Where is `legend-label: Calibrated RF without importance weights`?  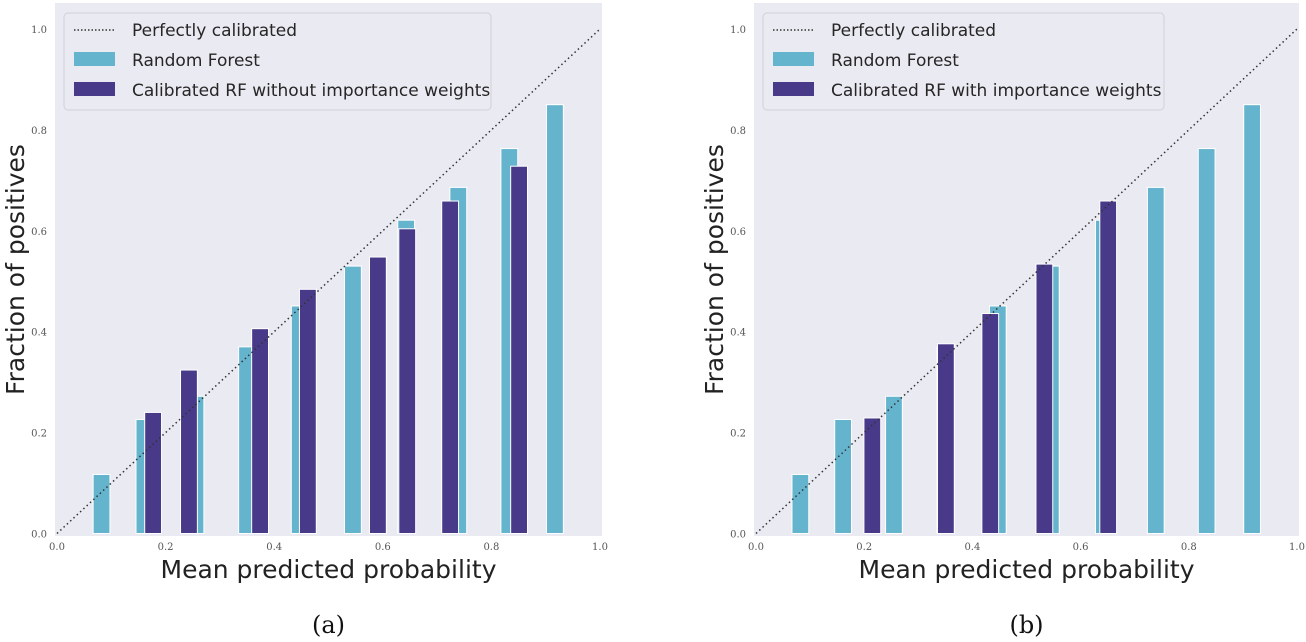 legend-label: Calibrated RF without importance weights is located at coordinates (311, 91).